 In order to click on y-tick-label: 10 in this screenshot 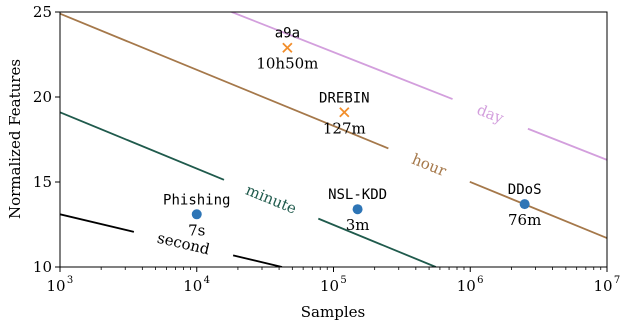, I will do `click(42, 267)`.